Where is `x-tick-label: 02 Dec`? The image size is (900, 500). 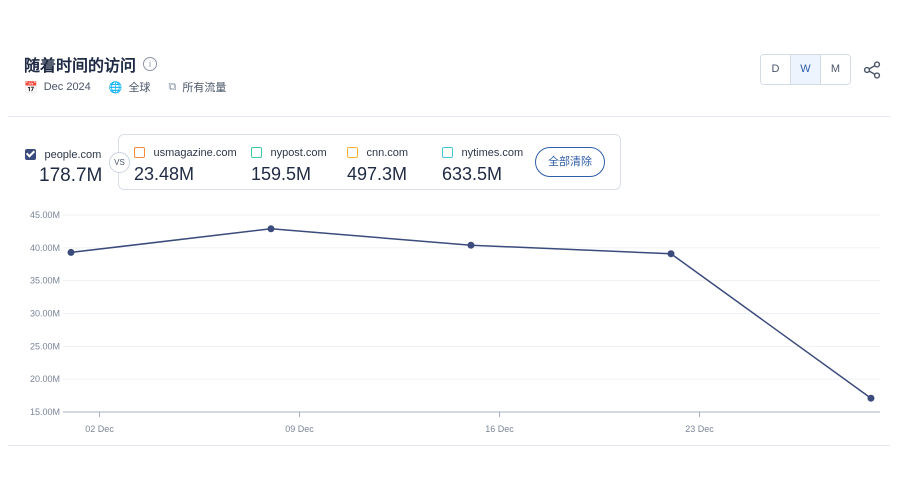 x-tick-label: 02 Dec is located at coordinates (99, 429).